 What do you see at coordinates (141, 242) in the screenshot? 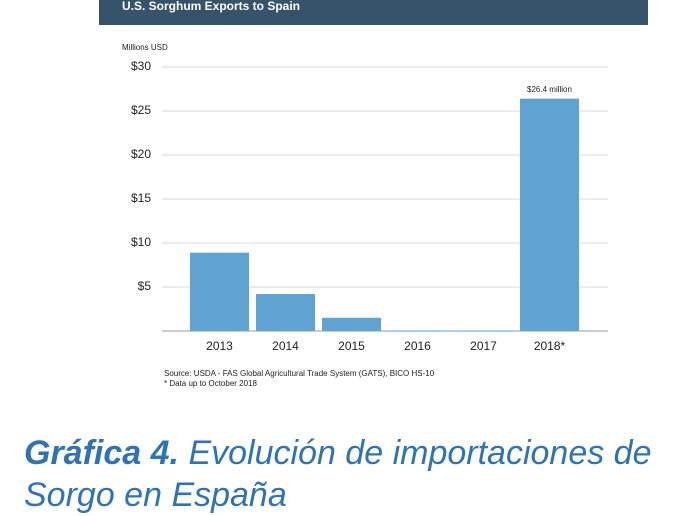
I see `y-tick-label: $10` at bounding box center [141, 242].